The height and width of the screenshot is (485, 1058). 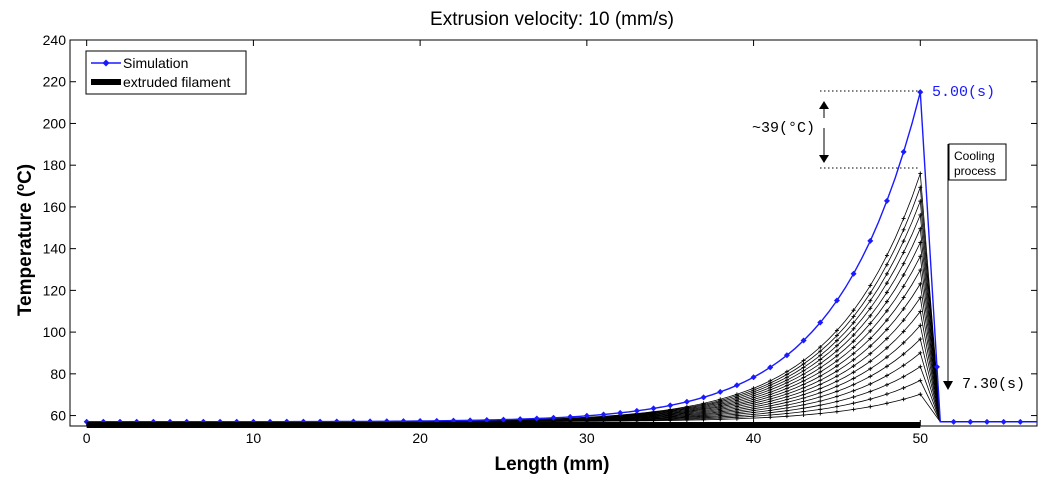 I want to click on x-tick-label: 0, so click(x=87, y=438).